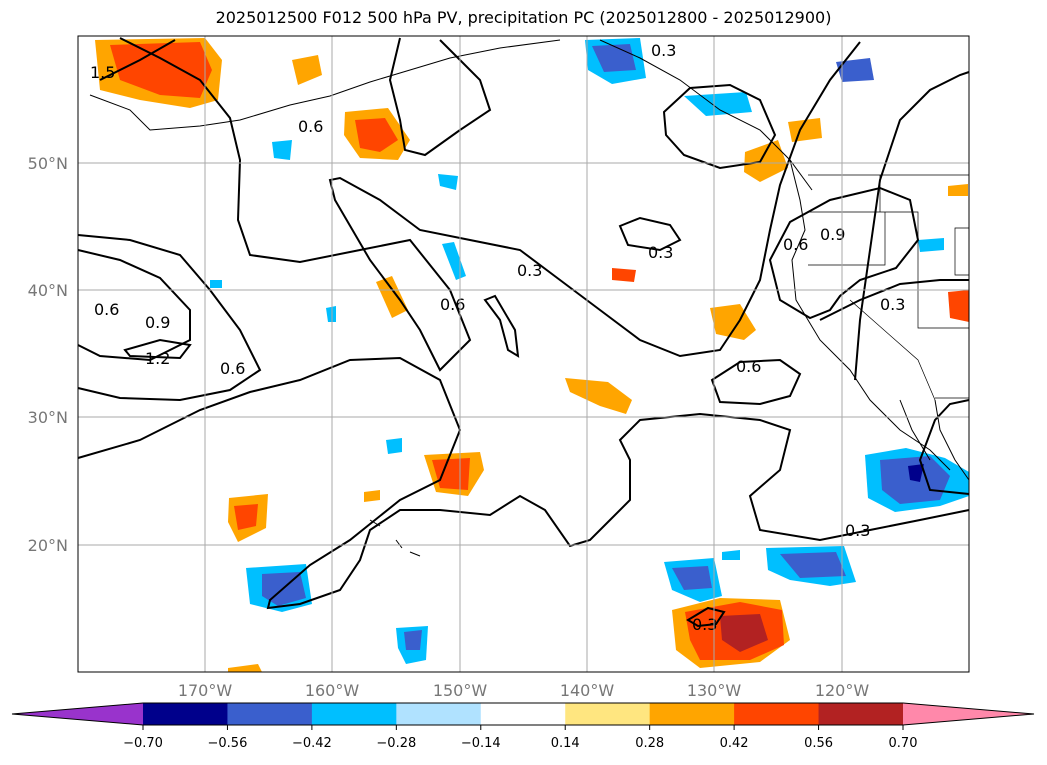 This screenshot has height=765, width=1047. I want to click on colorbar-tick-label: 0.28, so click(649, 743).